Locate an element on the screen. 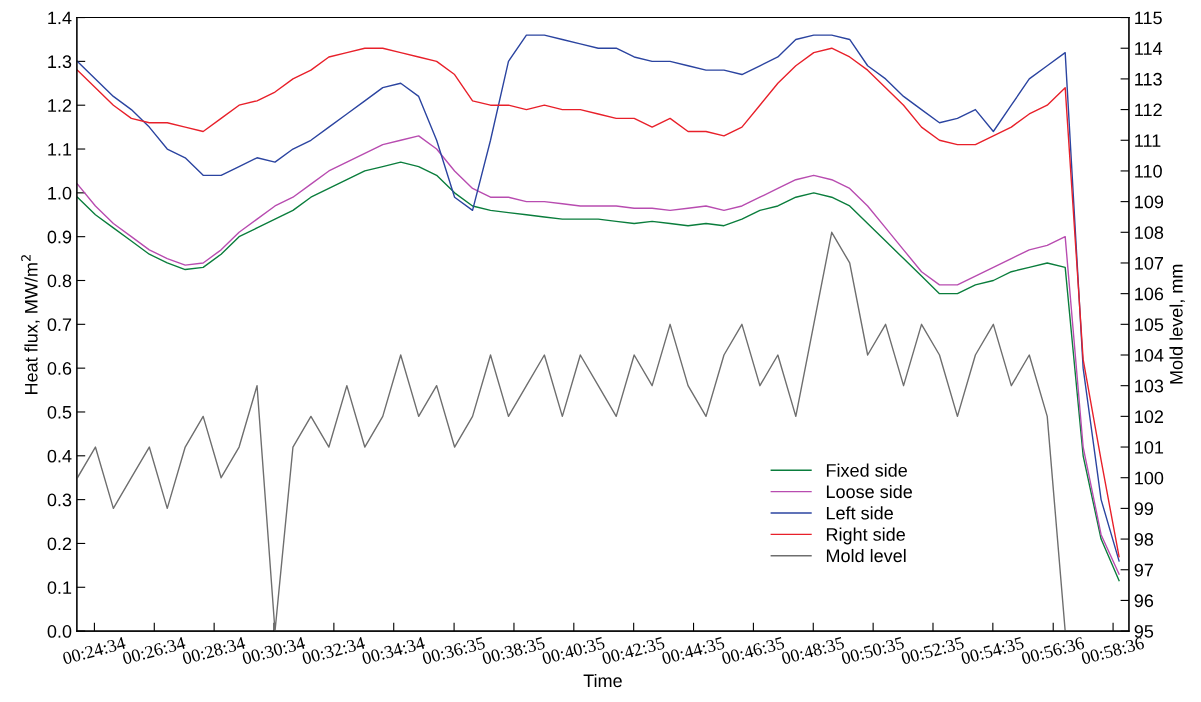 The width and height of the screenshot is (1201, 702). y2-tick-label: 100 is located at coordinates (1149, 478).